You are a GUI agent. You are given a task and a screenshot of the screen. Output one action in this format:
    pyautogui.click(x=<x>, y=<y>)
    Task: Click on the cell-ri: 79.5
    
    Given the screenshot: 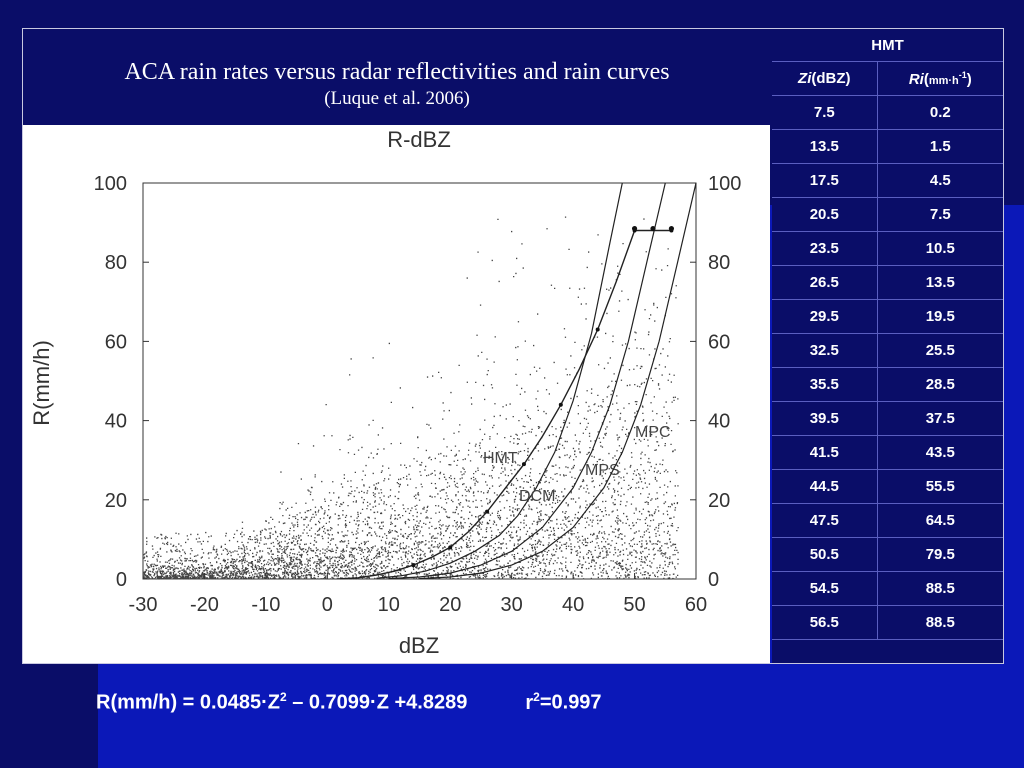 What is the action you would take?
    pyautogui.click(x=940, y=554)
    